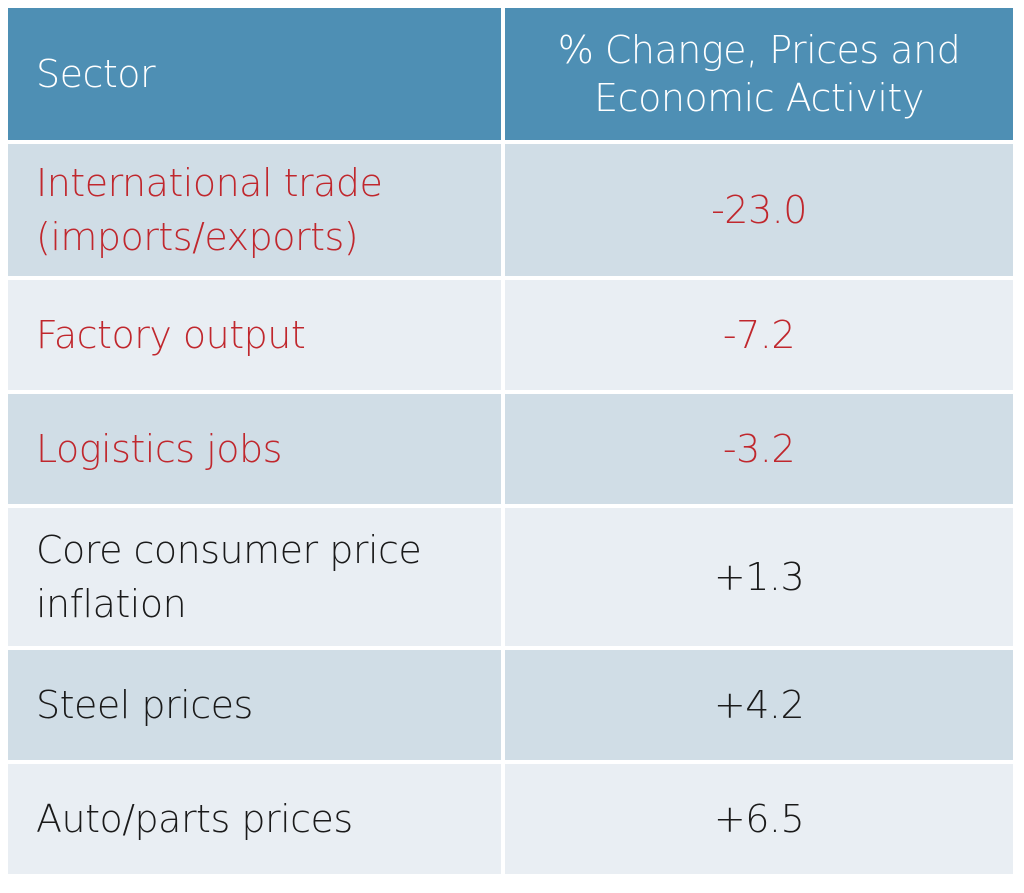 This screenshot has height=893, width=1024. Describe the element at coordinates (759, 210) in the screenshot. I see `change-value: -23.0` at that location.